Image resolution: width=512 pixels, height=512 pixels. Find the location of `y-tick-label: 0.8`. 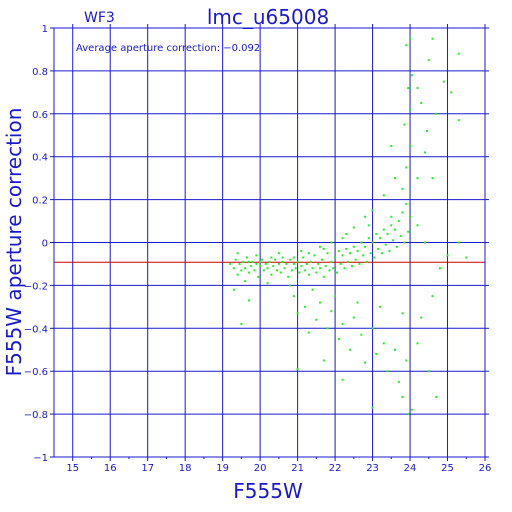

y-tick-label: 0.8 is located at coordinates (40, 72).